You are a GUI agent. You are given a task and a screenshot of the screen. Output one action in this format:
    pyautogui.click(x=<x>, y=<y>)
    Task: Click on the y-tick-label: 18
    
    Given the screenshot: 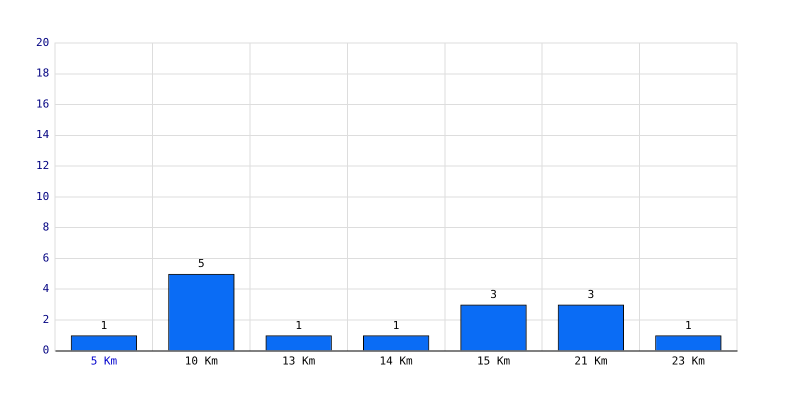 What is the action you would take?
    pyautogui.click(x=43, y=73)
    